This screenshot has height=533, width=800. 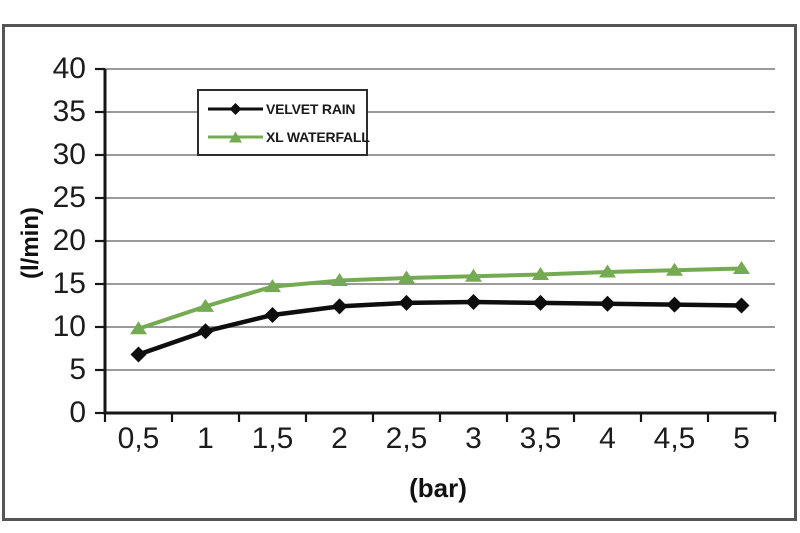 I want to click on legend: VELVET RAIN XL WATERFALL, so click(x=283, y=122).